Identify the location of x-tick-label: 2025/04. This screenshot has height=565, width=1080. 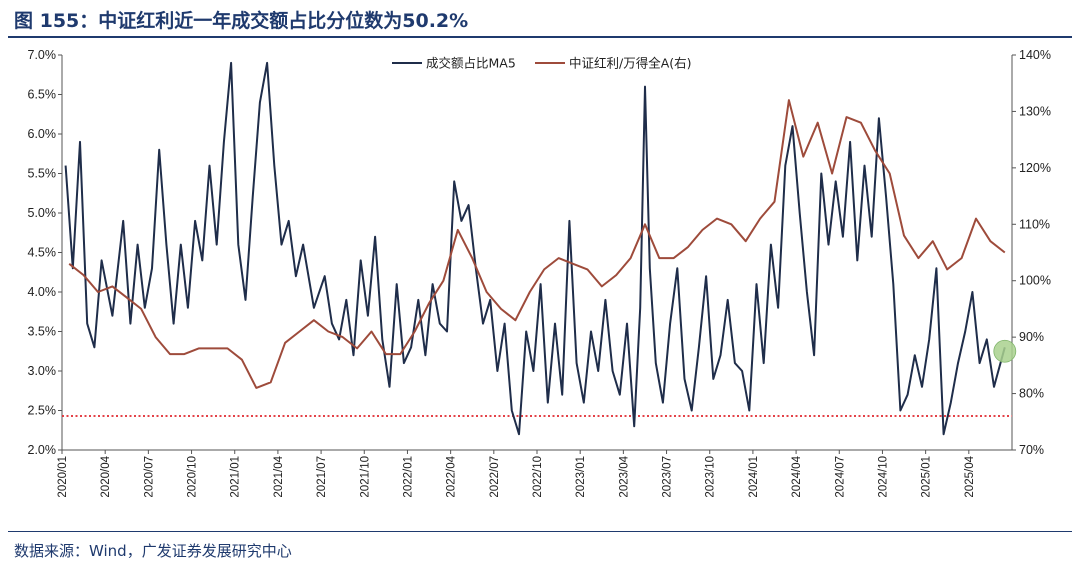
(970, 476).